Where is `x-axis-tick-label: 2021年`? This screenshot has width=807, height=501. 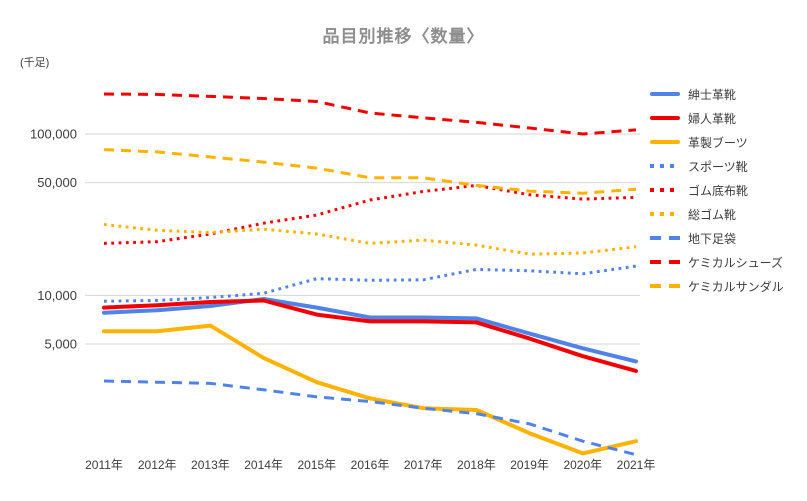 x-axis-tick-label: 2021年 is located at coordinates (636, 465).